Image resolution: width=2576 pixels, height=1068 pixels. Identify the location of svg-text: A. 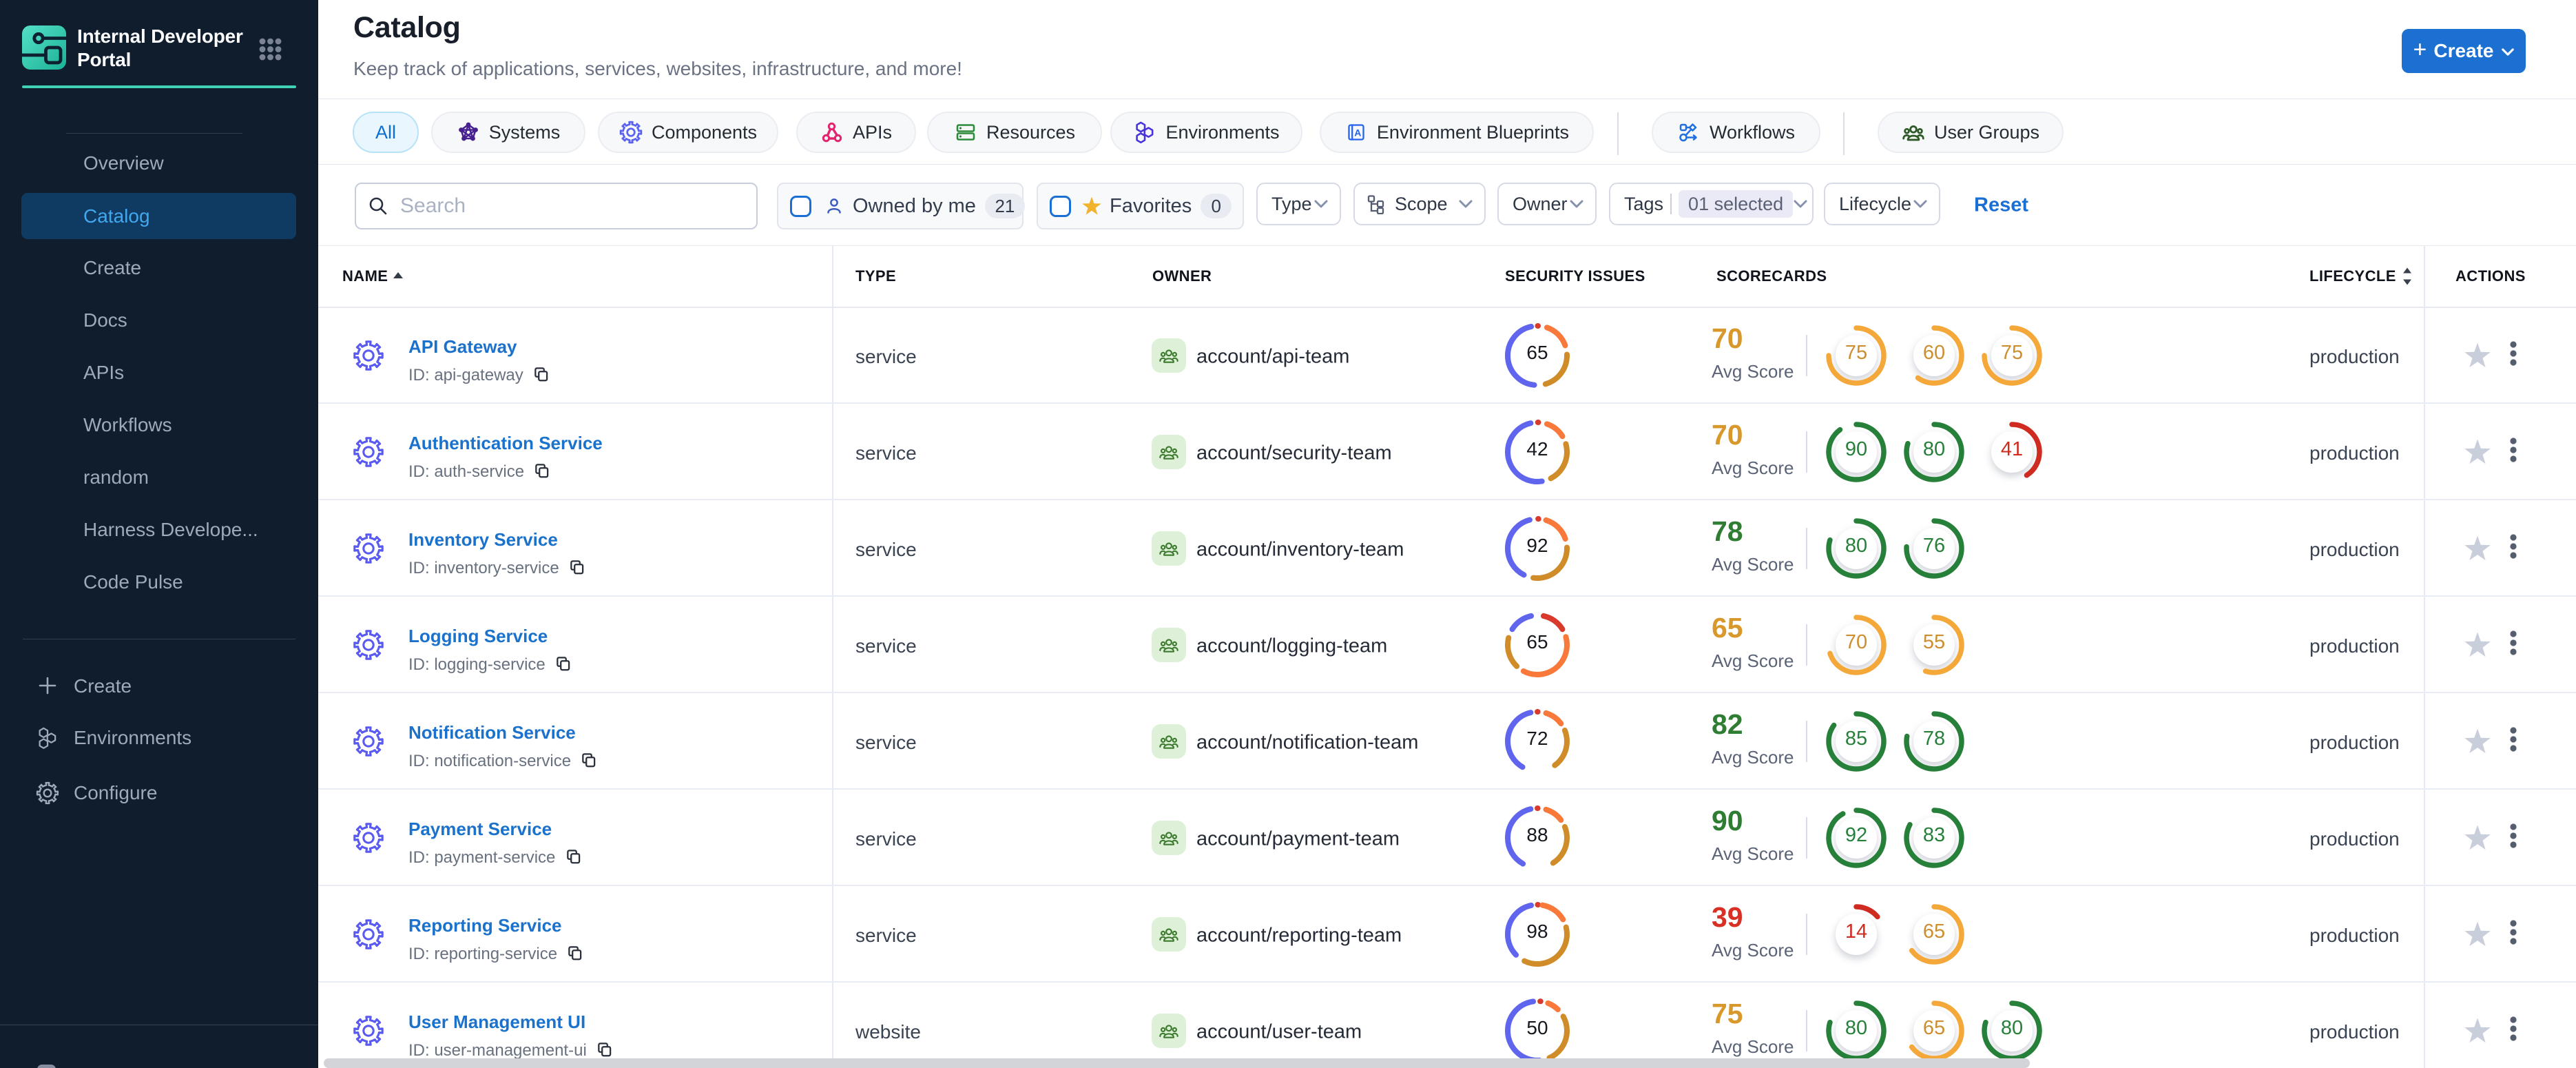
(1357, 133).